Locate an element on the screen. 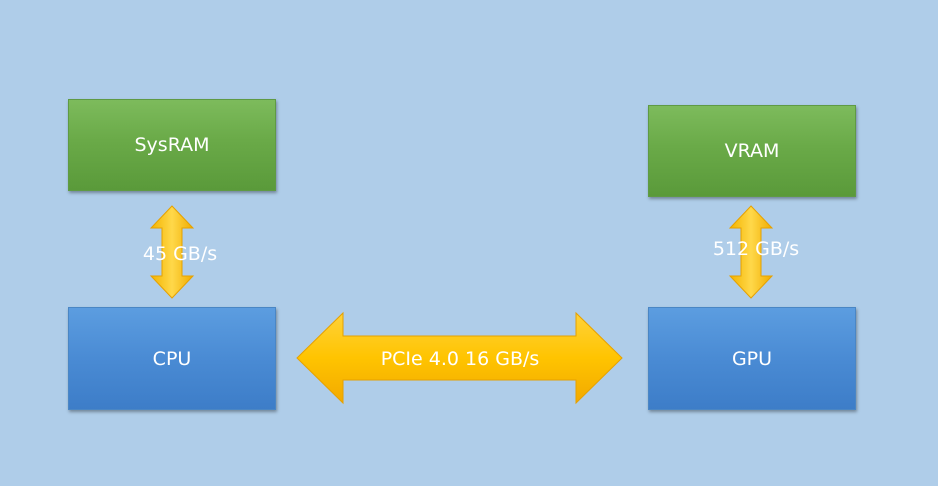  vram-box: VRAM is located at coordinates (752, 151).